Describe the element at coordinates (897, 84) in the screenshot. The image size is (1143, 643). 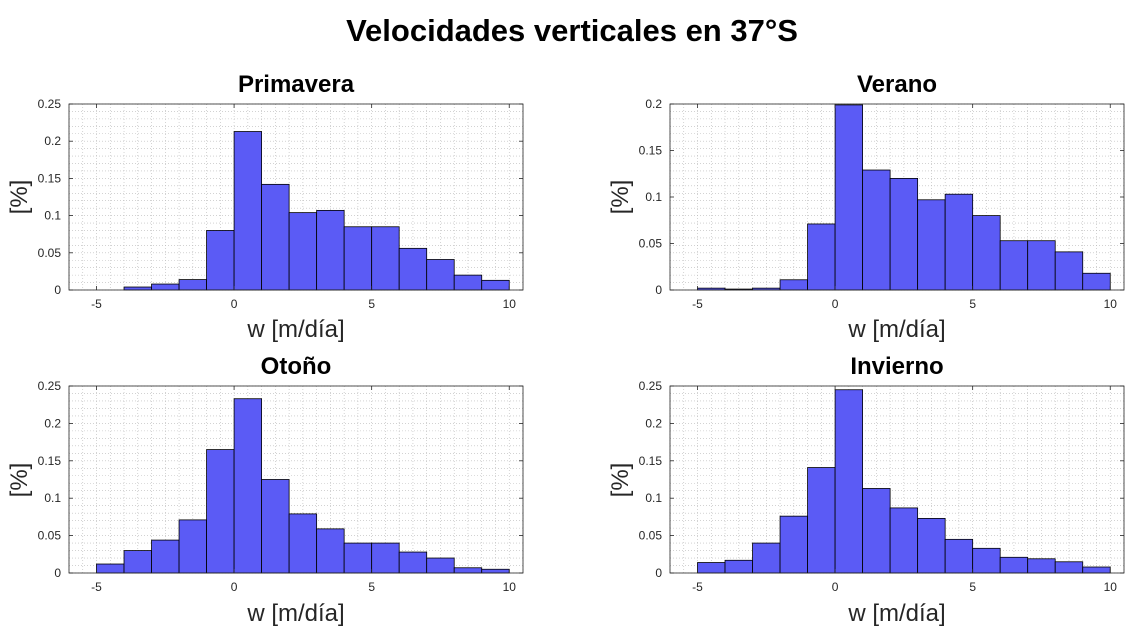
I see `panel-title: Verano` at that location.